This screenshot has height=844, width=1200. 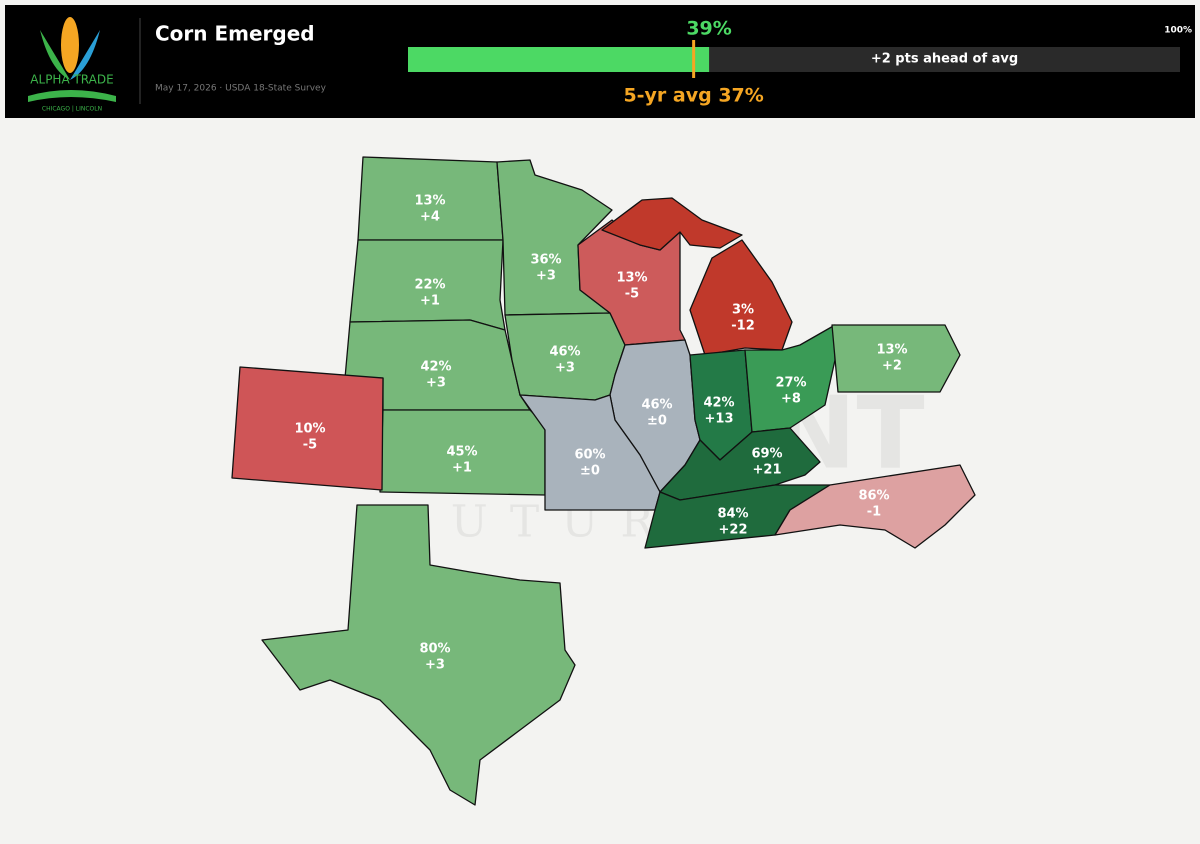 What do you see at coordinates (719, 419) in the screenshot?
I see `state-change: +13` at bounding box center [719, 419].